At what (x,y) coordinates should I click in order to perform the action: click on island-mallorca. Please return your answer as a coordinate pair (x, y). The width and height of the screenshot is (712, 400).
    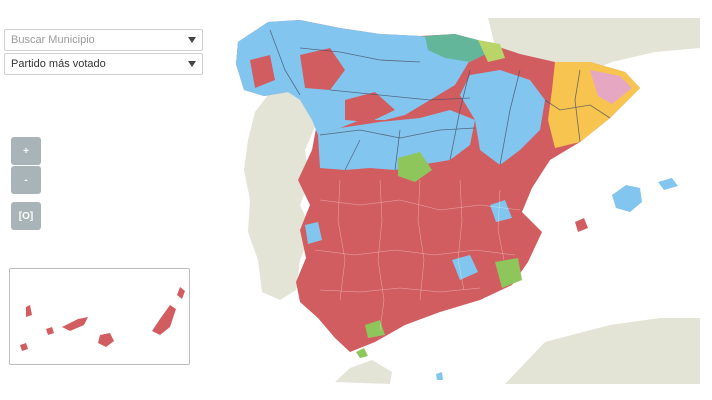
    Looking at the image, I should click on (627, 198).